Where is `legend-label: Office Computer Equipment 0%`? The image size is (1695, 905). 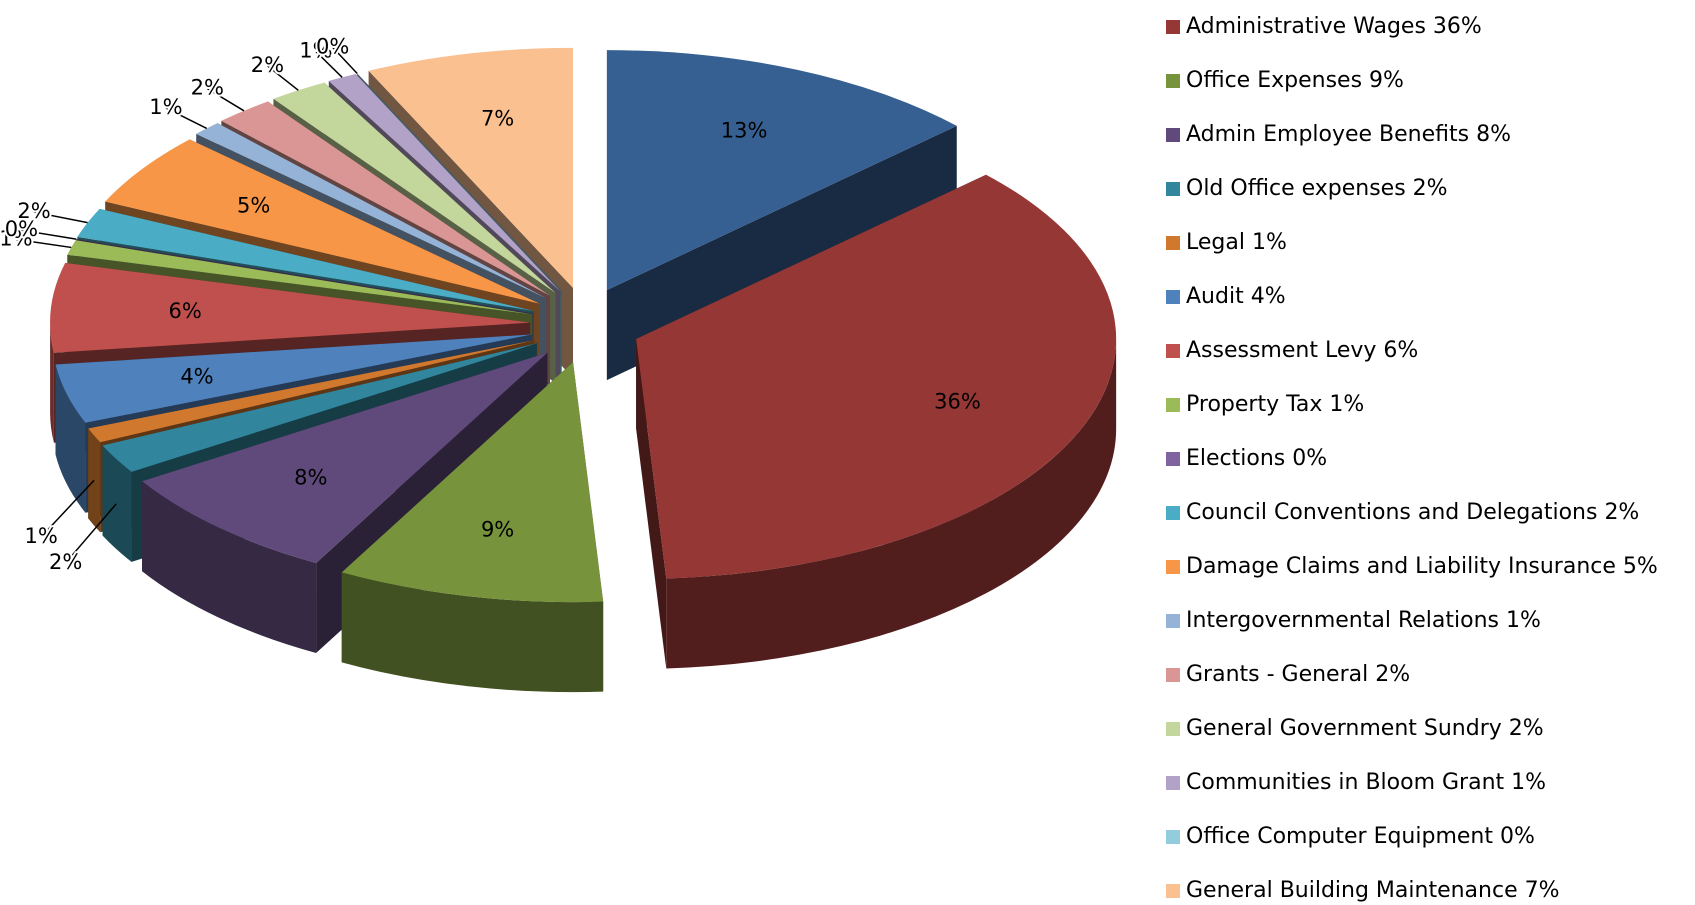
legend-label: Office Computer Equipment 0% is located at coordinates (1360, 836).